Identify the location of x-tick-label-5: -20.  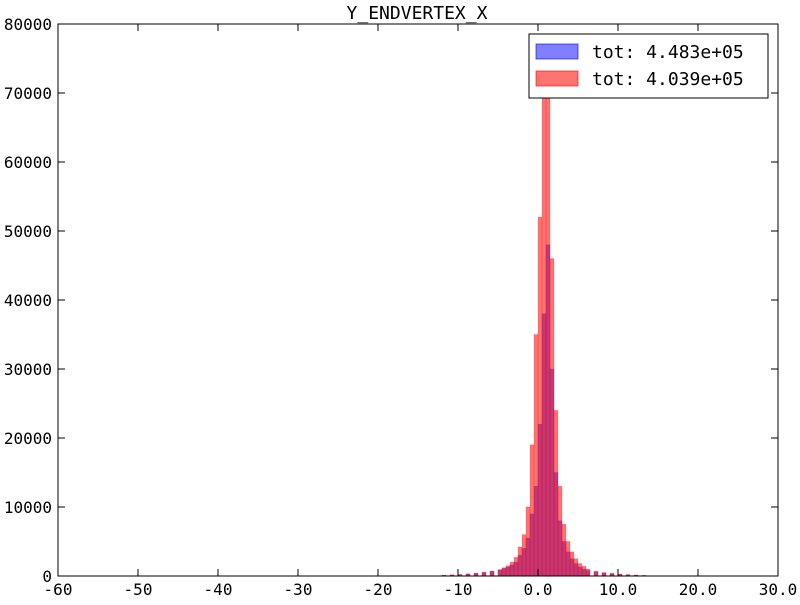
(378, 589).